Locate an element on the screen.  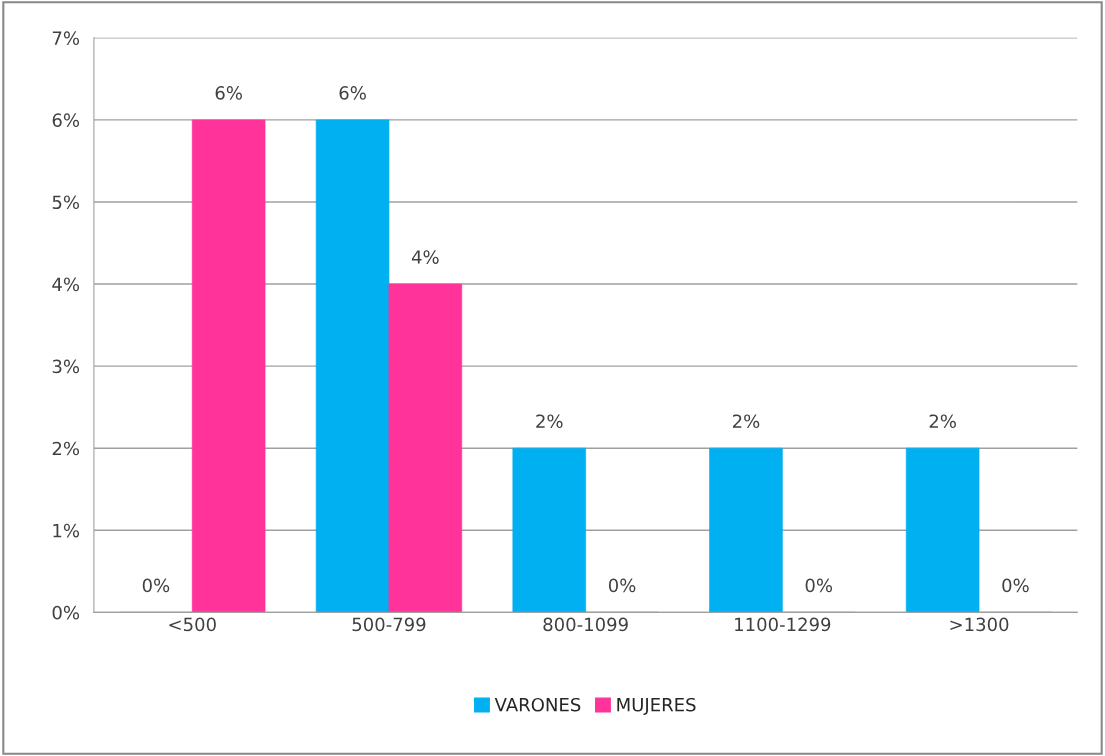
y-tick-label: 3% is located at coordinates (66, 366).